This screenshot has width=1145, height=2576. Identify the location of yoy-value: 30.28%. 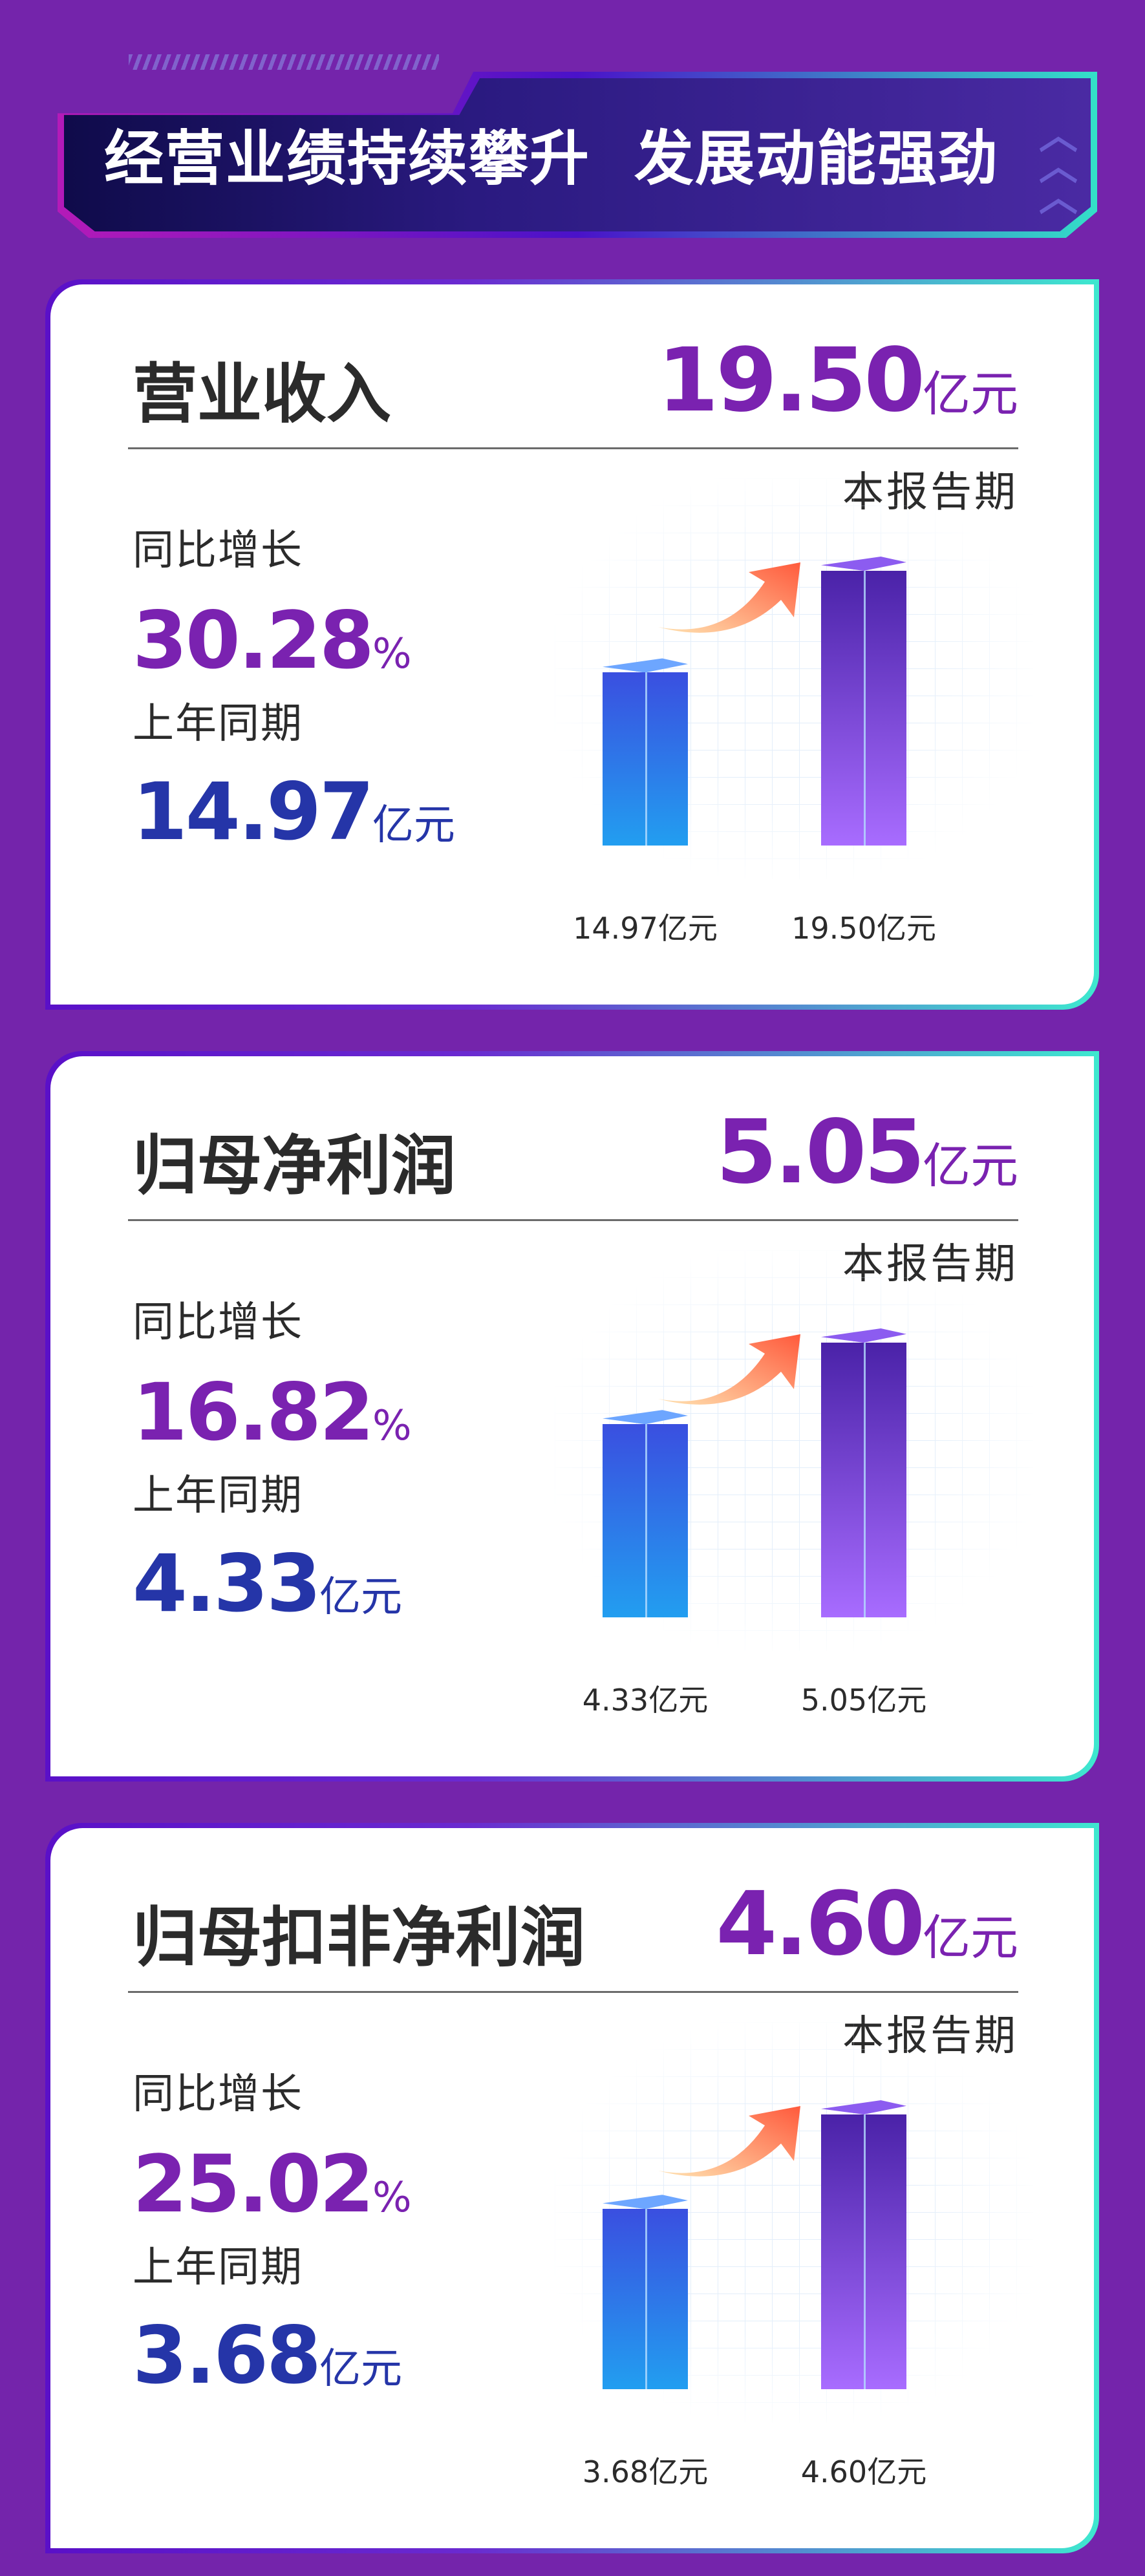
(272, 641).